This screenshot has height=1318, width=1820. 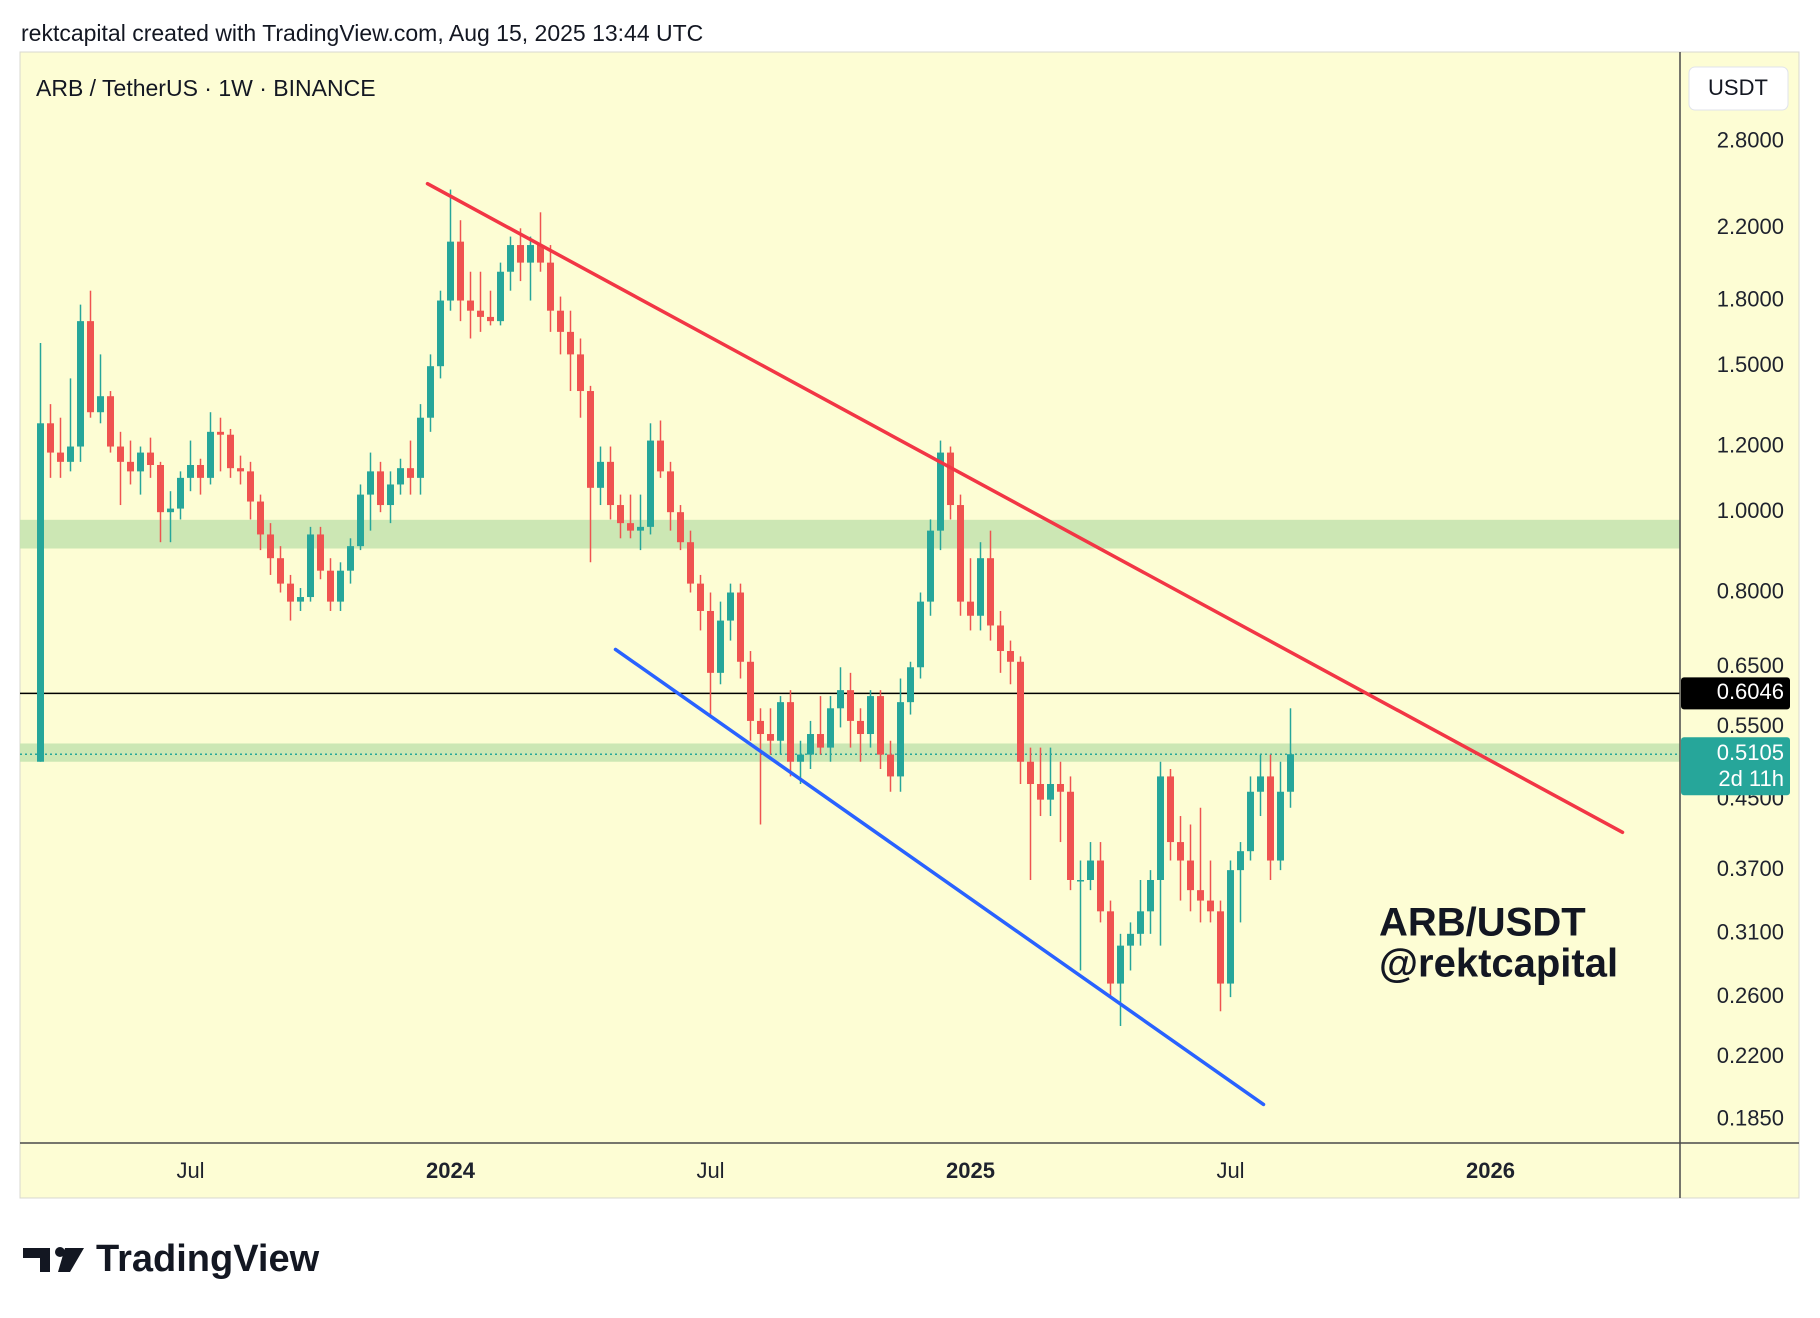 I want to click on x-tick-label: 2026, so click(x=1490, y=1170).